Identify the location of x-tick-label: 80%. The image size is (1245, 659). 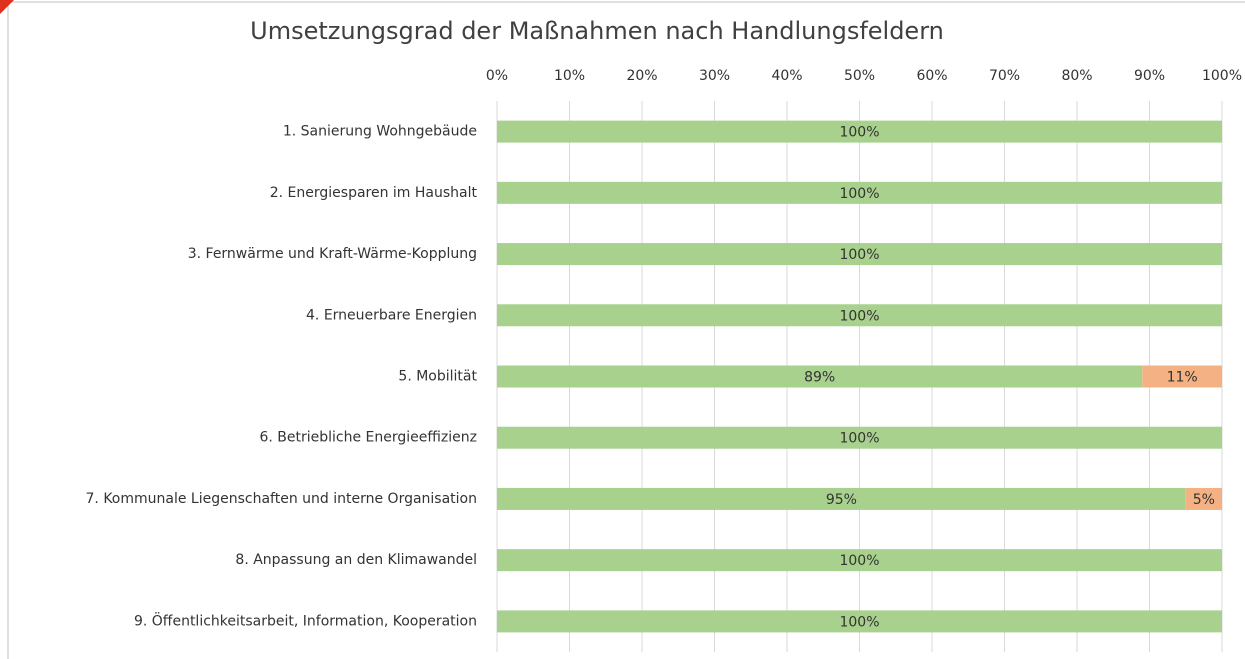
(1076, 76).